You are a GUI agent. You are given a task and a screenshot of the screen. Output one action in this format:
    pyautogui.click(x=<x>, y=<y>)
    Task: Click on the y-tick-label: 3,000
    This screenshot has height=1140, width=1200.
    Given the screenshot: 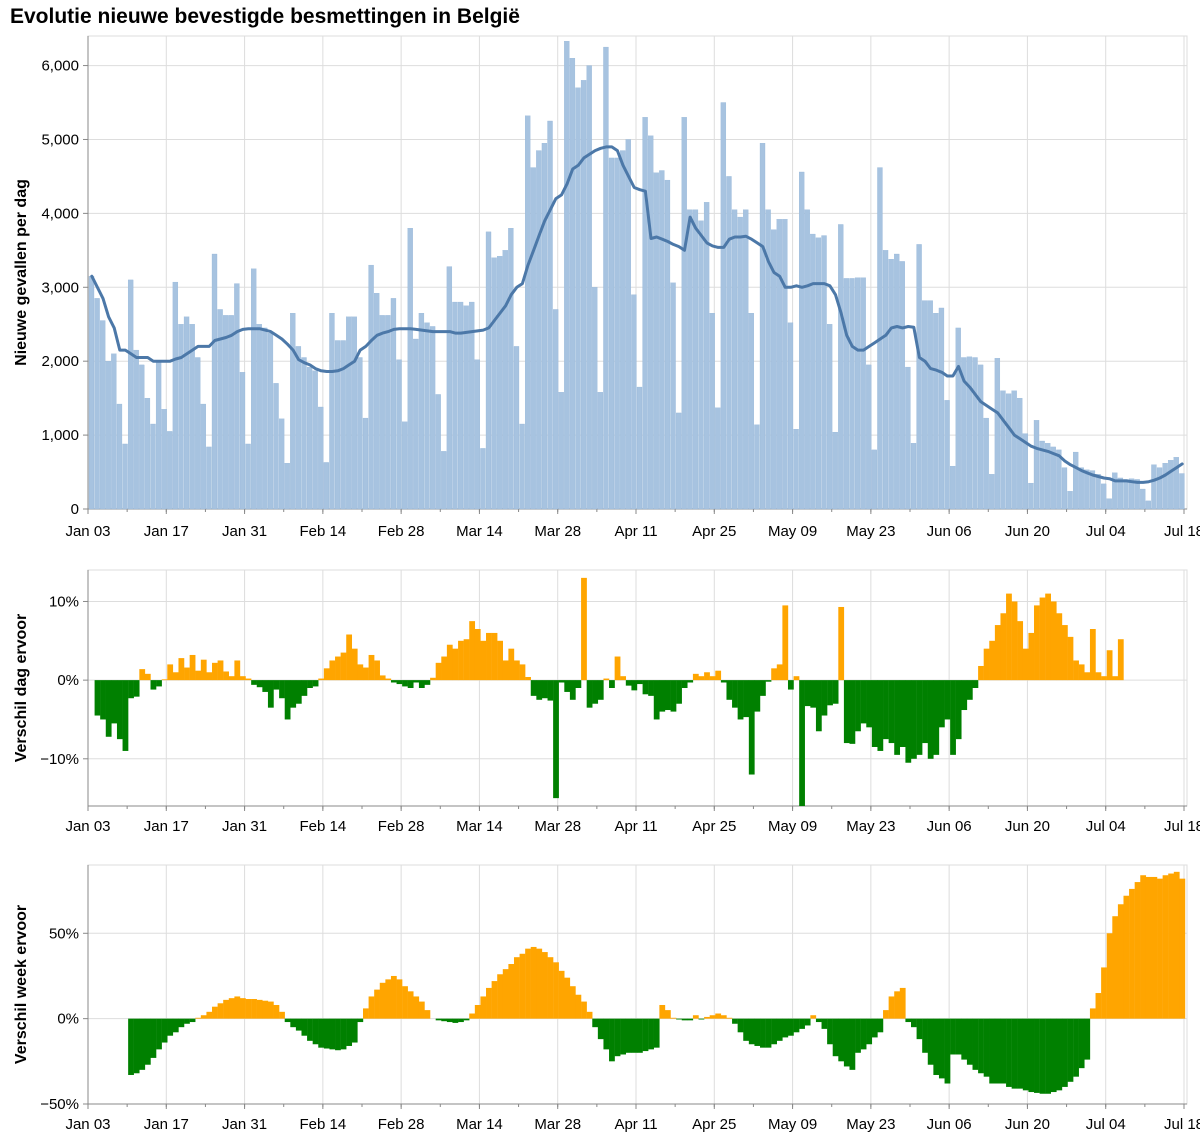 What is the action you would take?
    pyautogui.click(x=60, y=287)
    